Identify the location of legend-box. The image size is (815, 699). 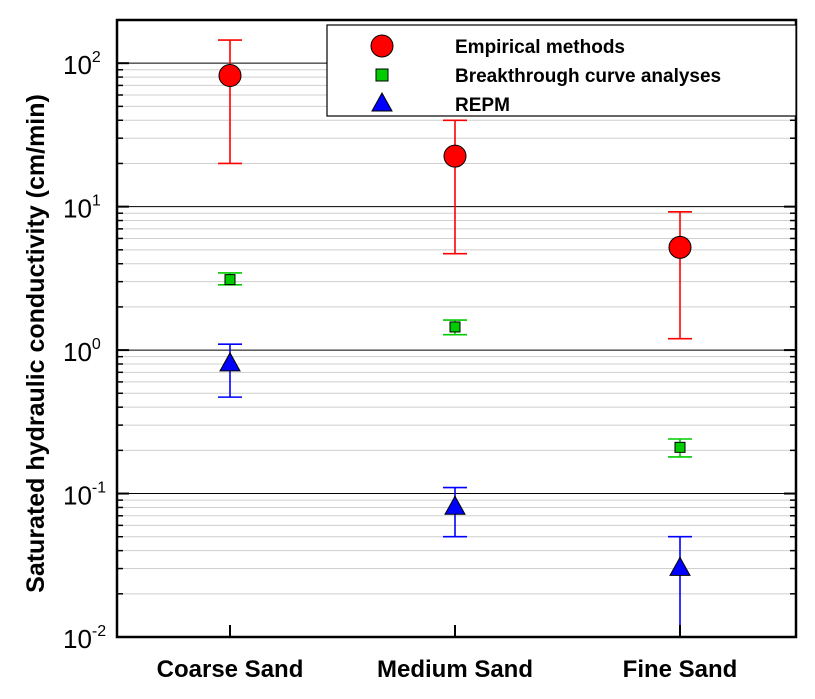
(561, 70).